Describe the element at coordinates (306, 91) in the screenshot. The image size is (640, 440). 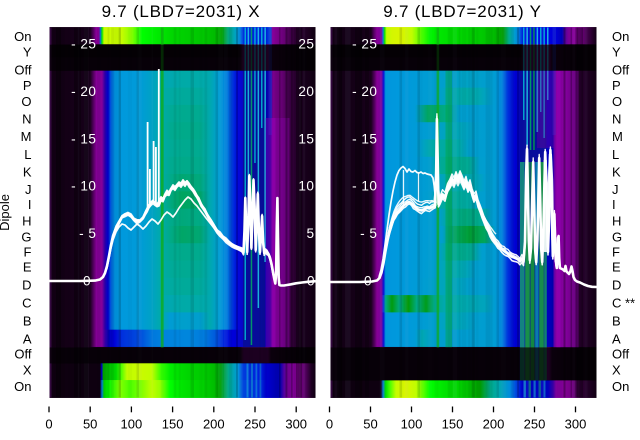
I see `svg-text: 20` at that location.